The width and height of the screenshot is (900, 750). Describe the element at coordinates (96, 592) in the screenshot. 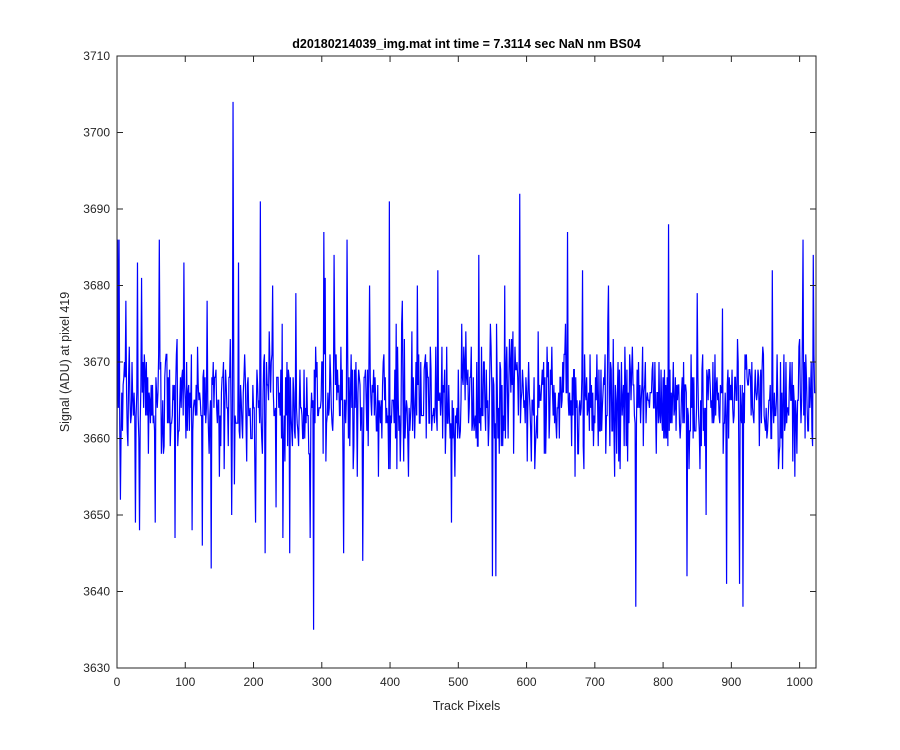

I see `y-tick-label: 3640` at that location.